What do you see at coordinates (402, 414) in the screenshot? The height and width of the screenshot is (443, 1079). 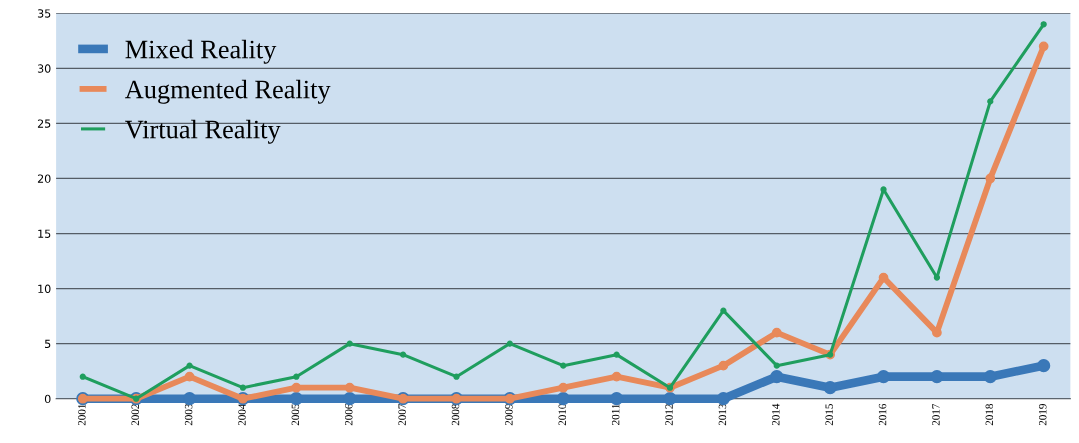 I see `x-tick-label: 2007` at bounding box center [402, 414].